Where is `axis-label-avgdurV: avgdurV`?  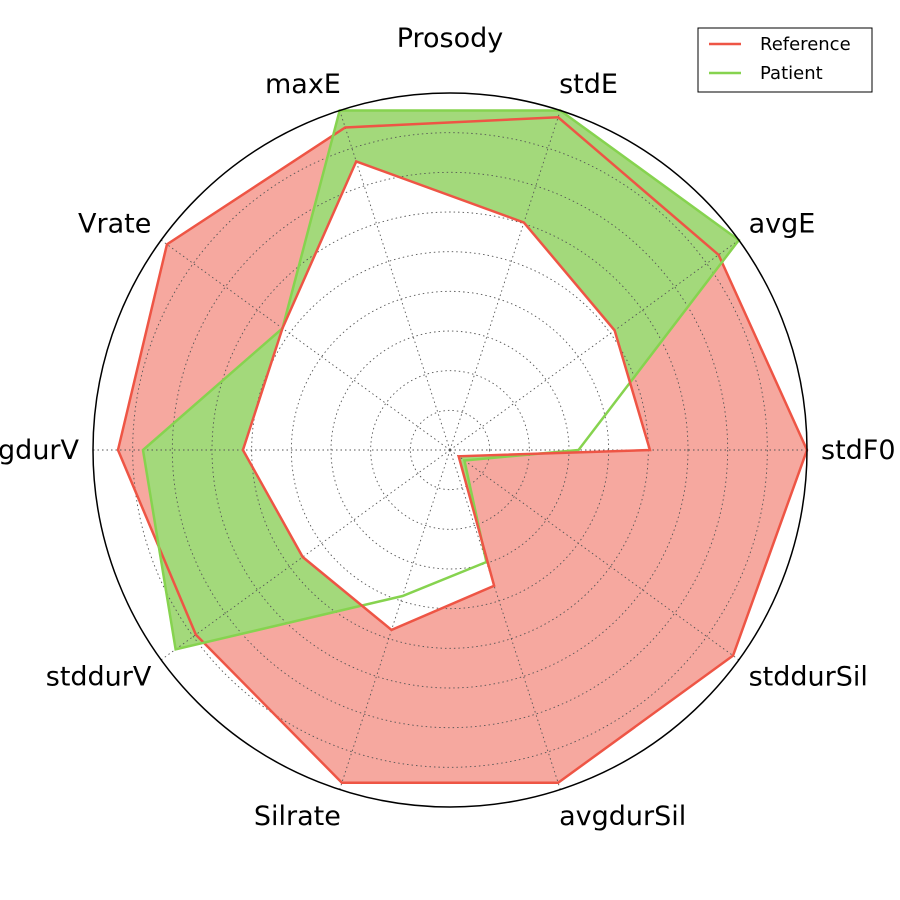
axis-label-avgdurV: avgdurV is located at coordinates (40, 450).